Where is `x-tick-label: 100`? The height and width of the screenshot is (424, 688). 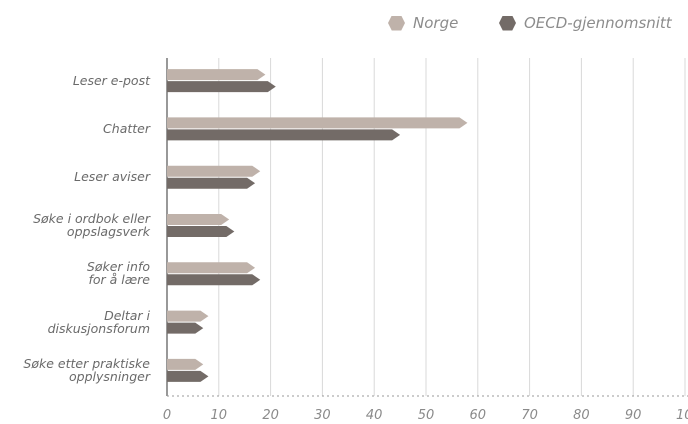 x-tick-label: 100 is located at coordinates (682, 415).